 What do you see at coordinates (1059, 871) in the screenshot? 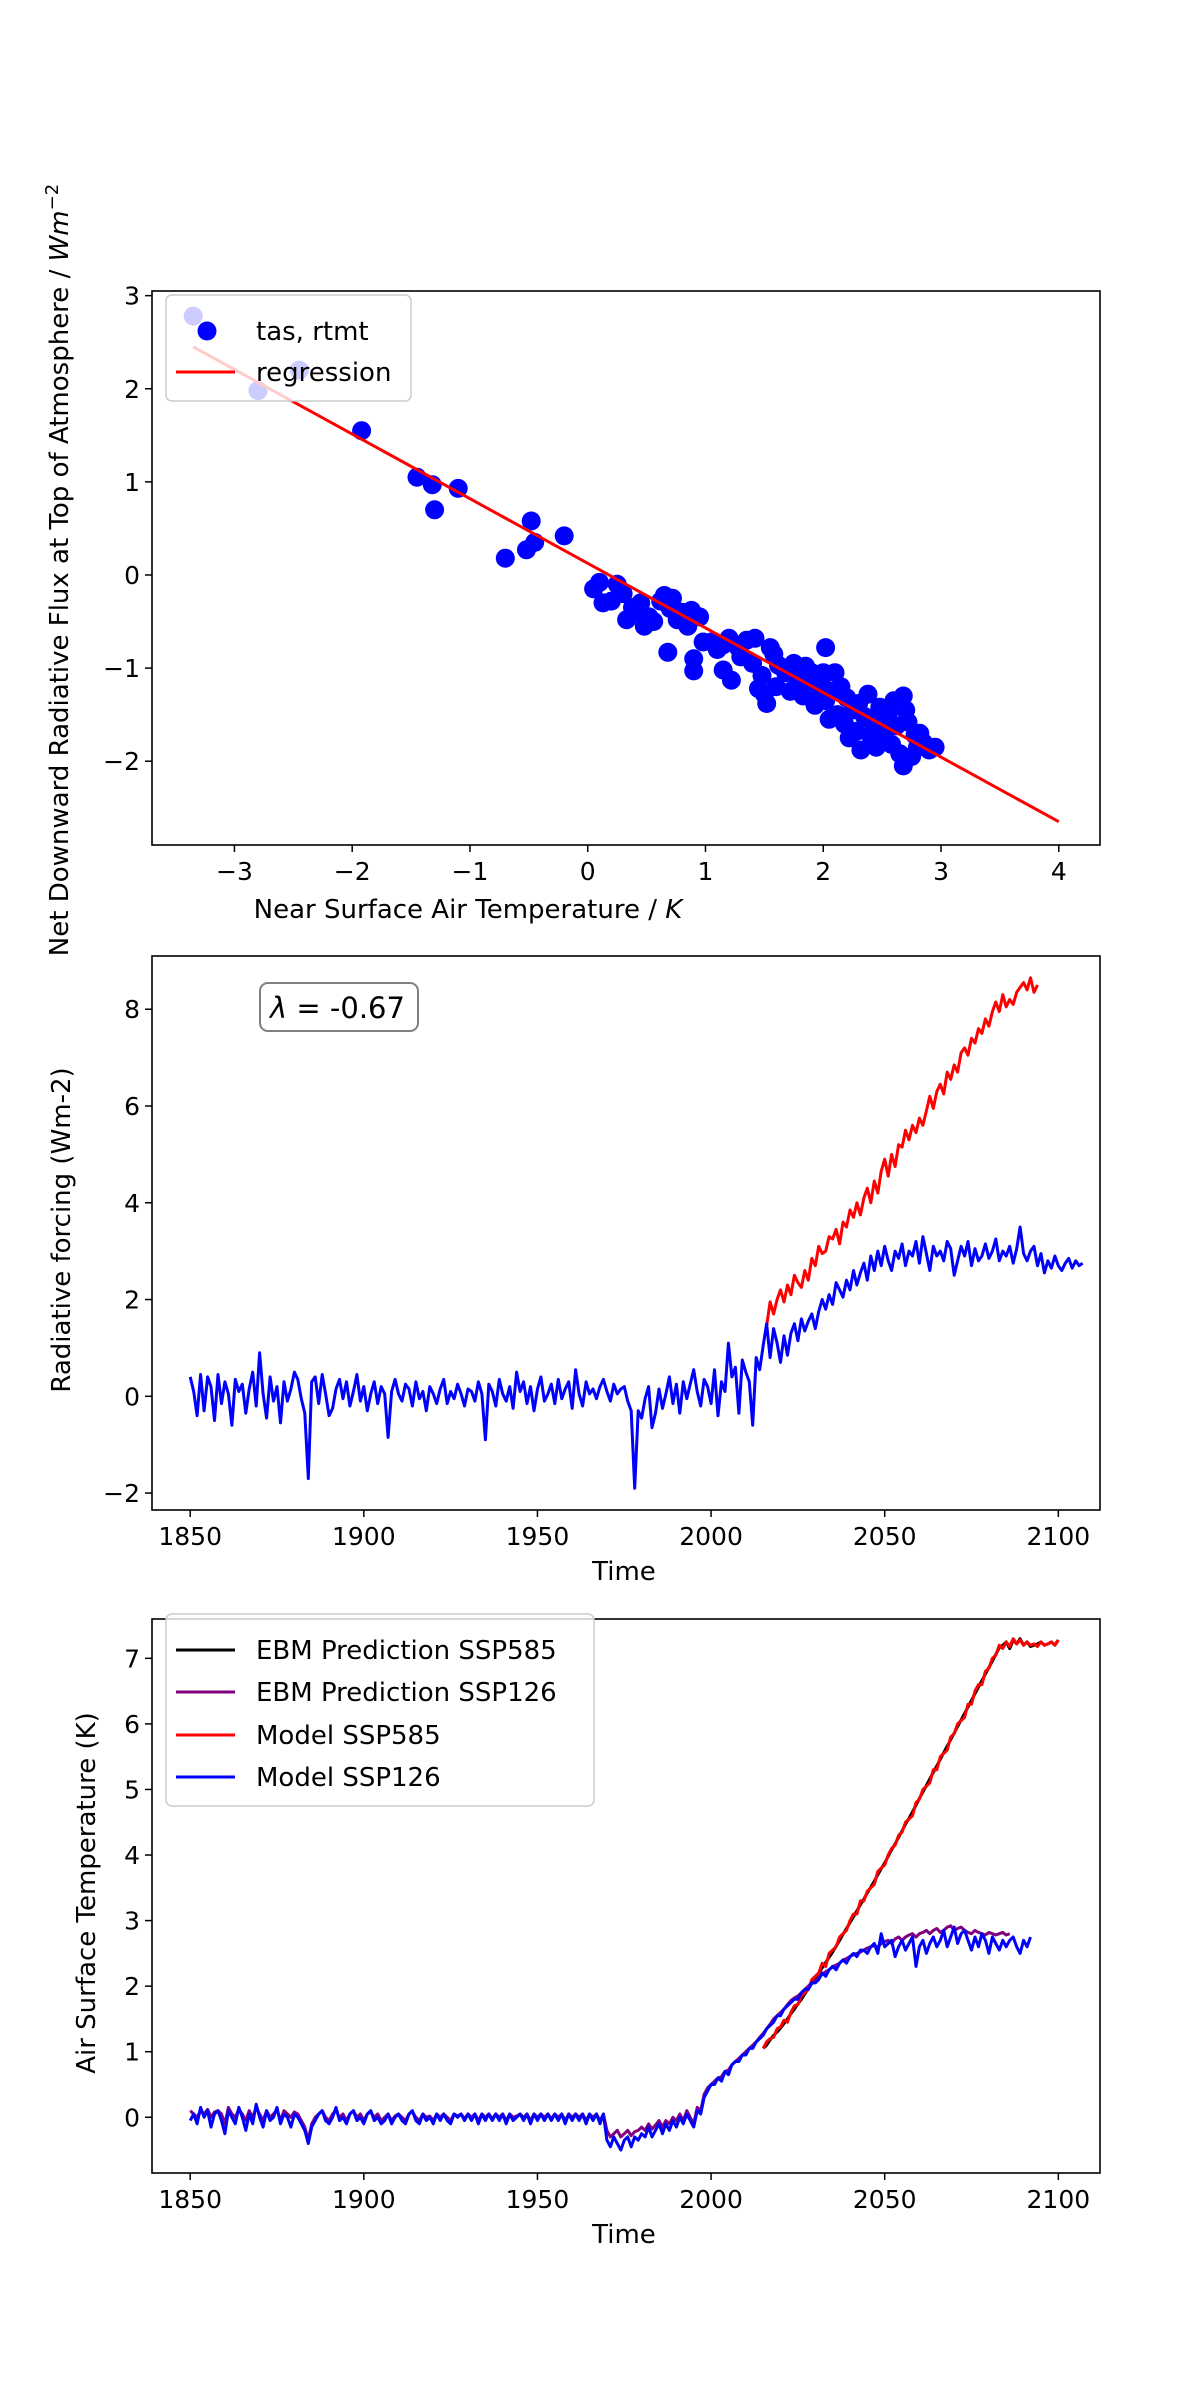
I see `scatter-x-tick-label: 4` at bounding box center [1059, 871].